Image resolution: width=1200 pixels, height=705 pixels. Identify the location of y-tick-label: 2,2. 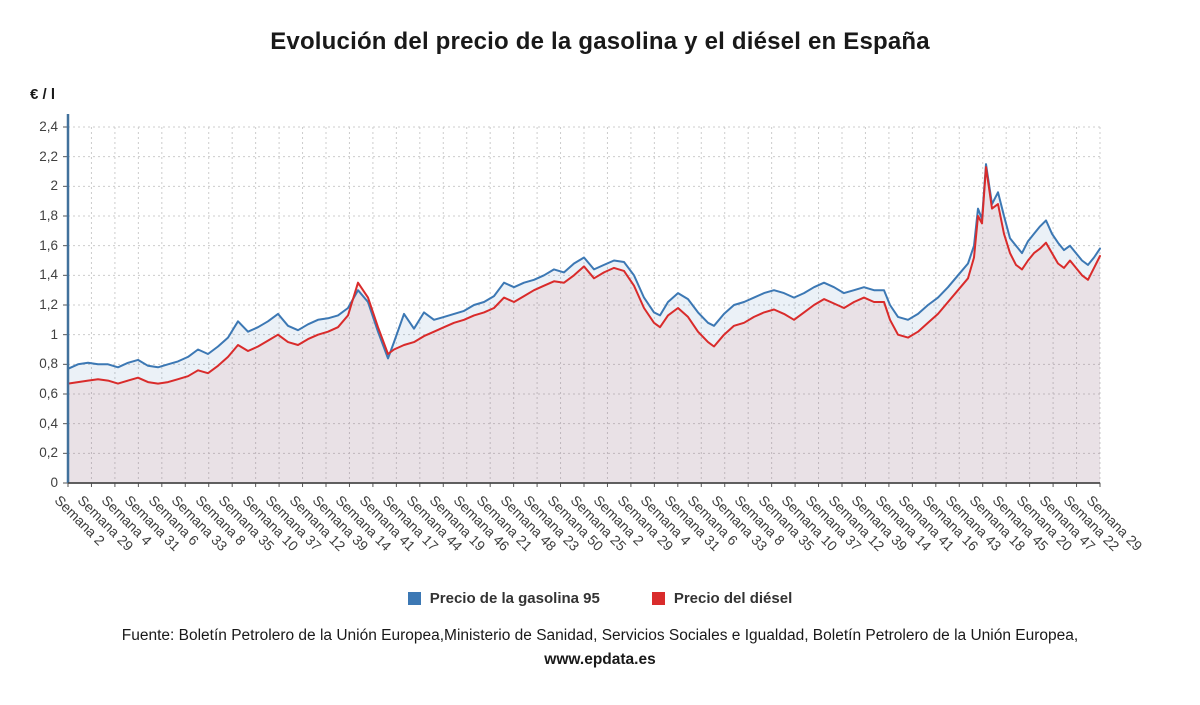
(48, 156).